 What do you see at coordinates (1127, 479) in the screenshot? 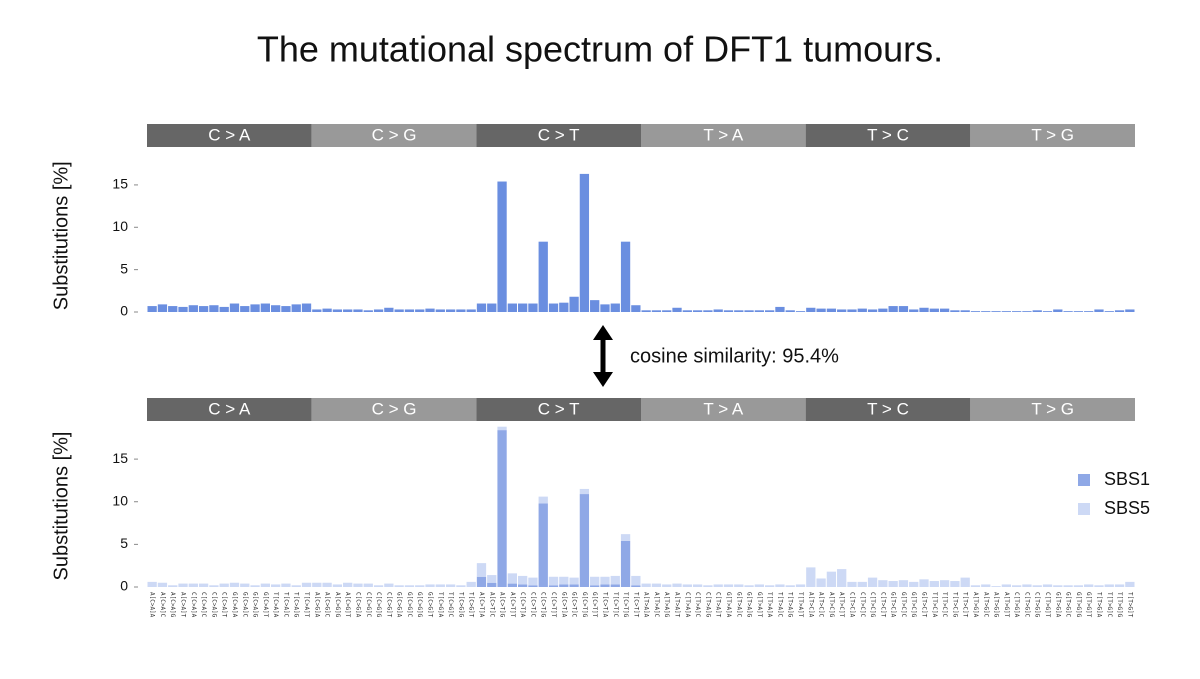
I see `legend-label: SBS1` at bounding box center [1127, 479].